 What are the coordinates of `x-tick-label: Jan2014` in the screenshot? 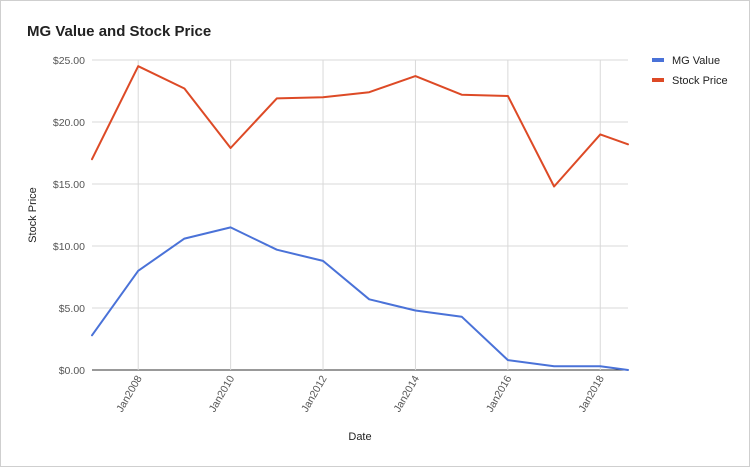 It's located at (407, 393).